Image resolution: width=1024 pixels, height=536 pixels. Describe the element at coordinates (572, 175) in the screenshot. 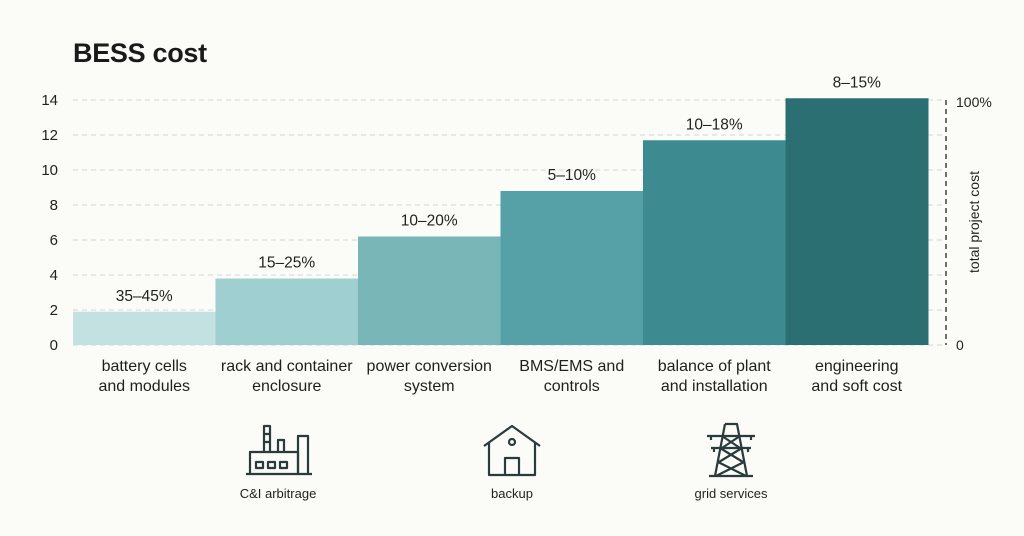

I see `data-label: 5–10%` at that location.